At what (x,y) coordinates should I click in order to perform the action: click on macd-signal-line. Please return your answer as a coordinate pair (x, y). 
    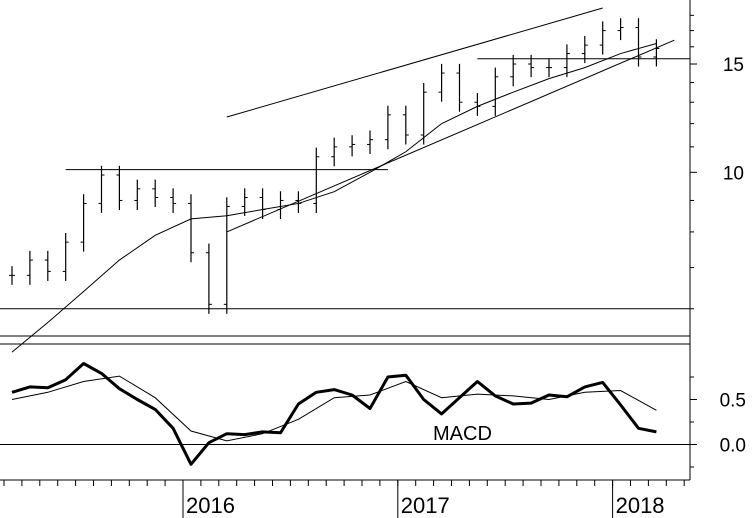
    Looking at the image, I should click on (334, 408).